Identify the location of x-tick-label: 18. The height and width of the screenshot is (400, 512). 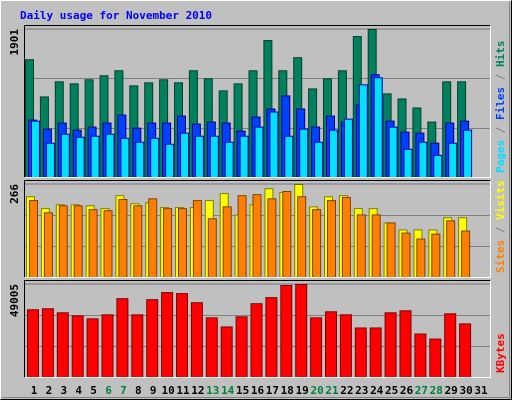
(287, 390).